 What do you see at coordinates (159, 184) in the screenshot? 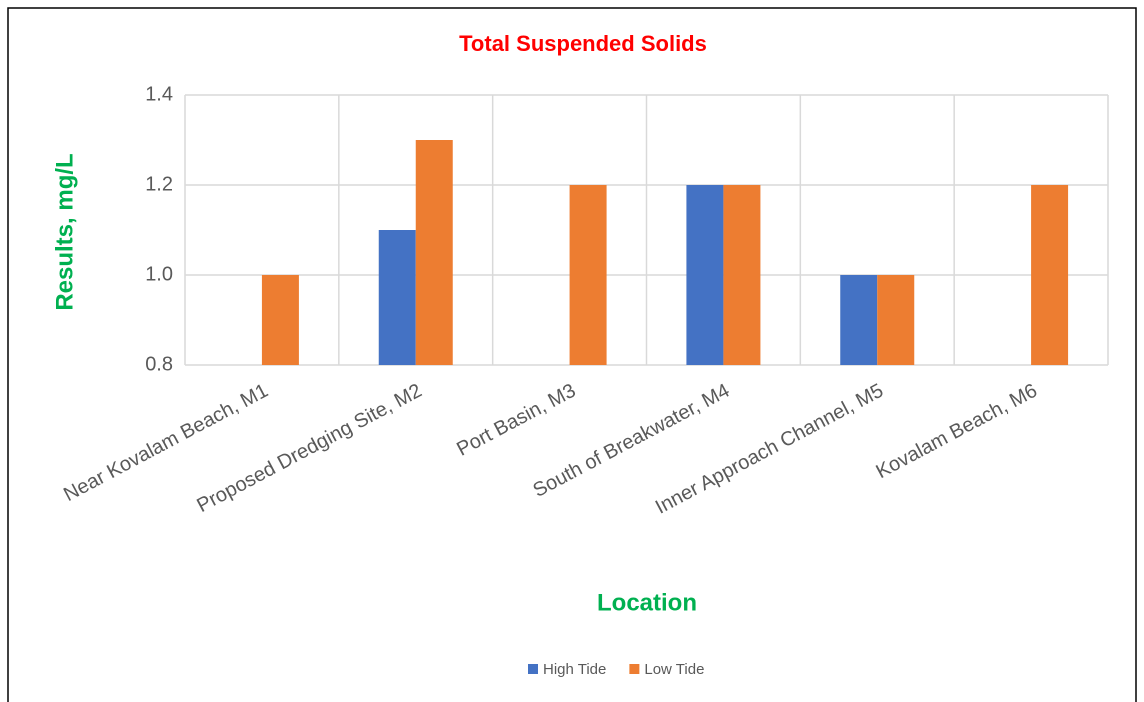
I see `y-tick-label: 1.2` at bounding box center [159, 184].